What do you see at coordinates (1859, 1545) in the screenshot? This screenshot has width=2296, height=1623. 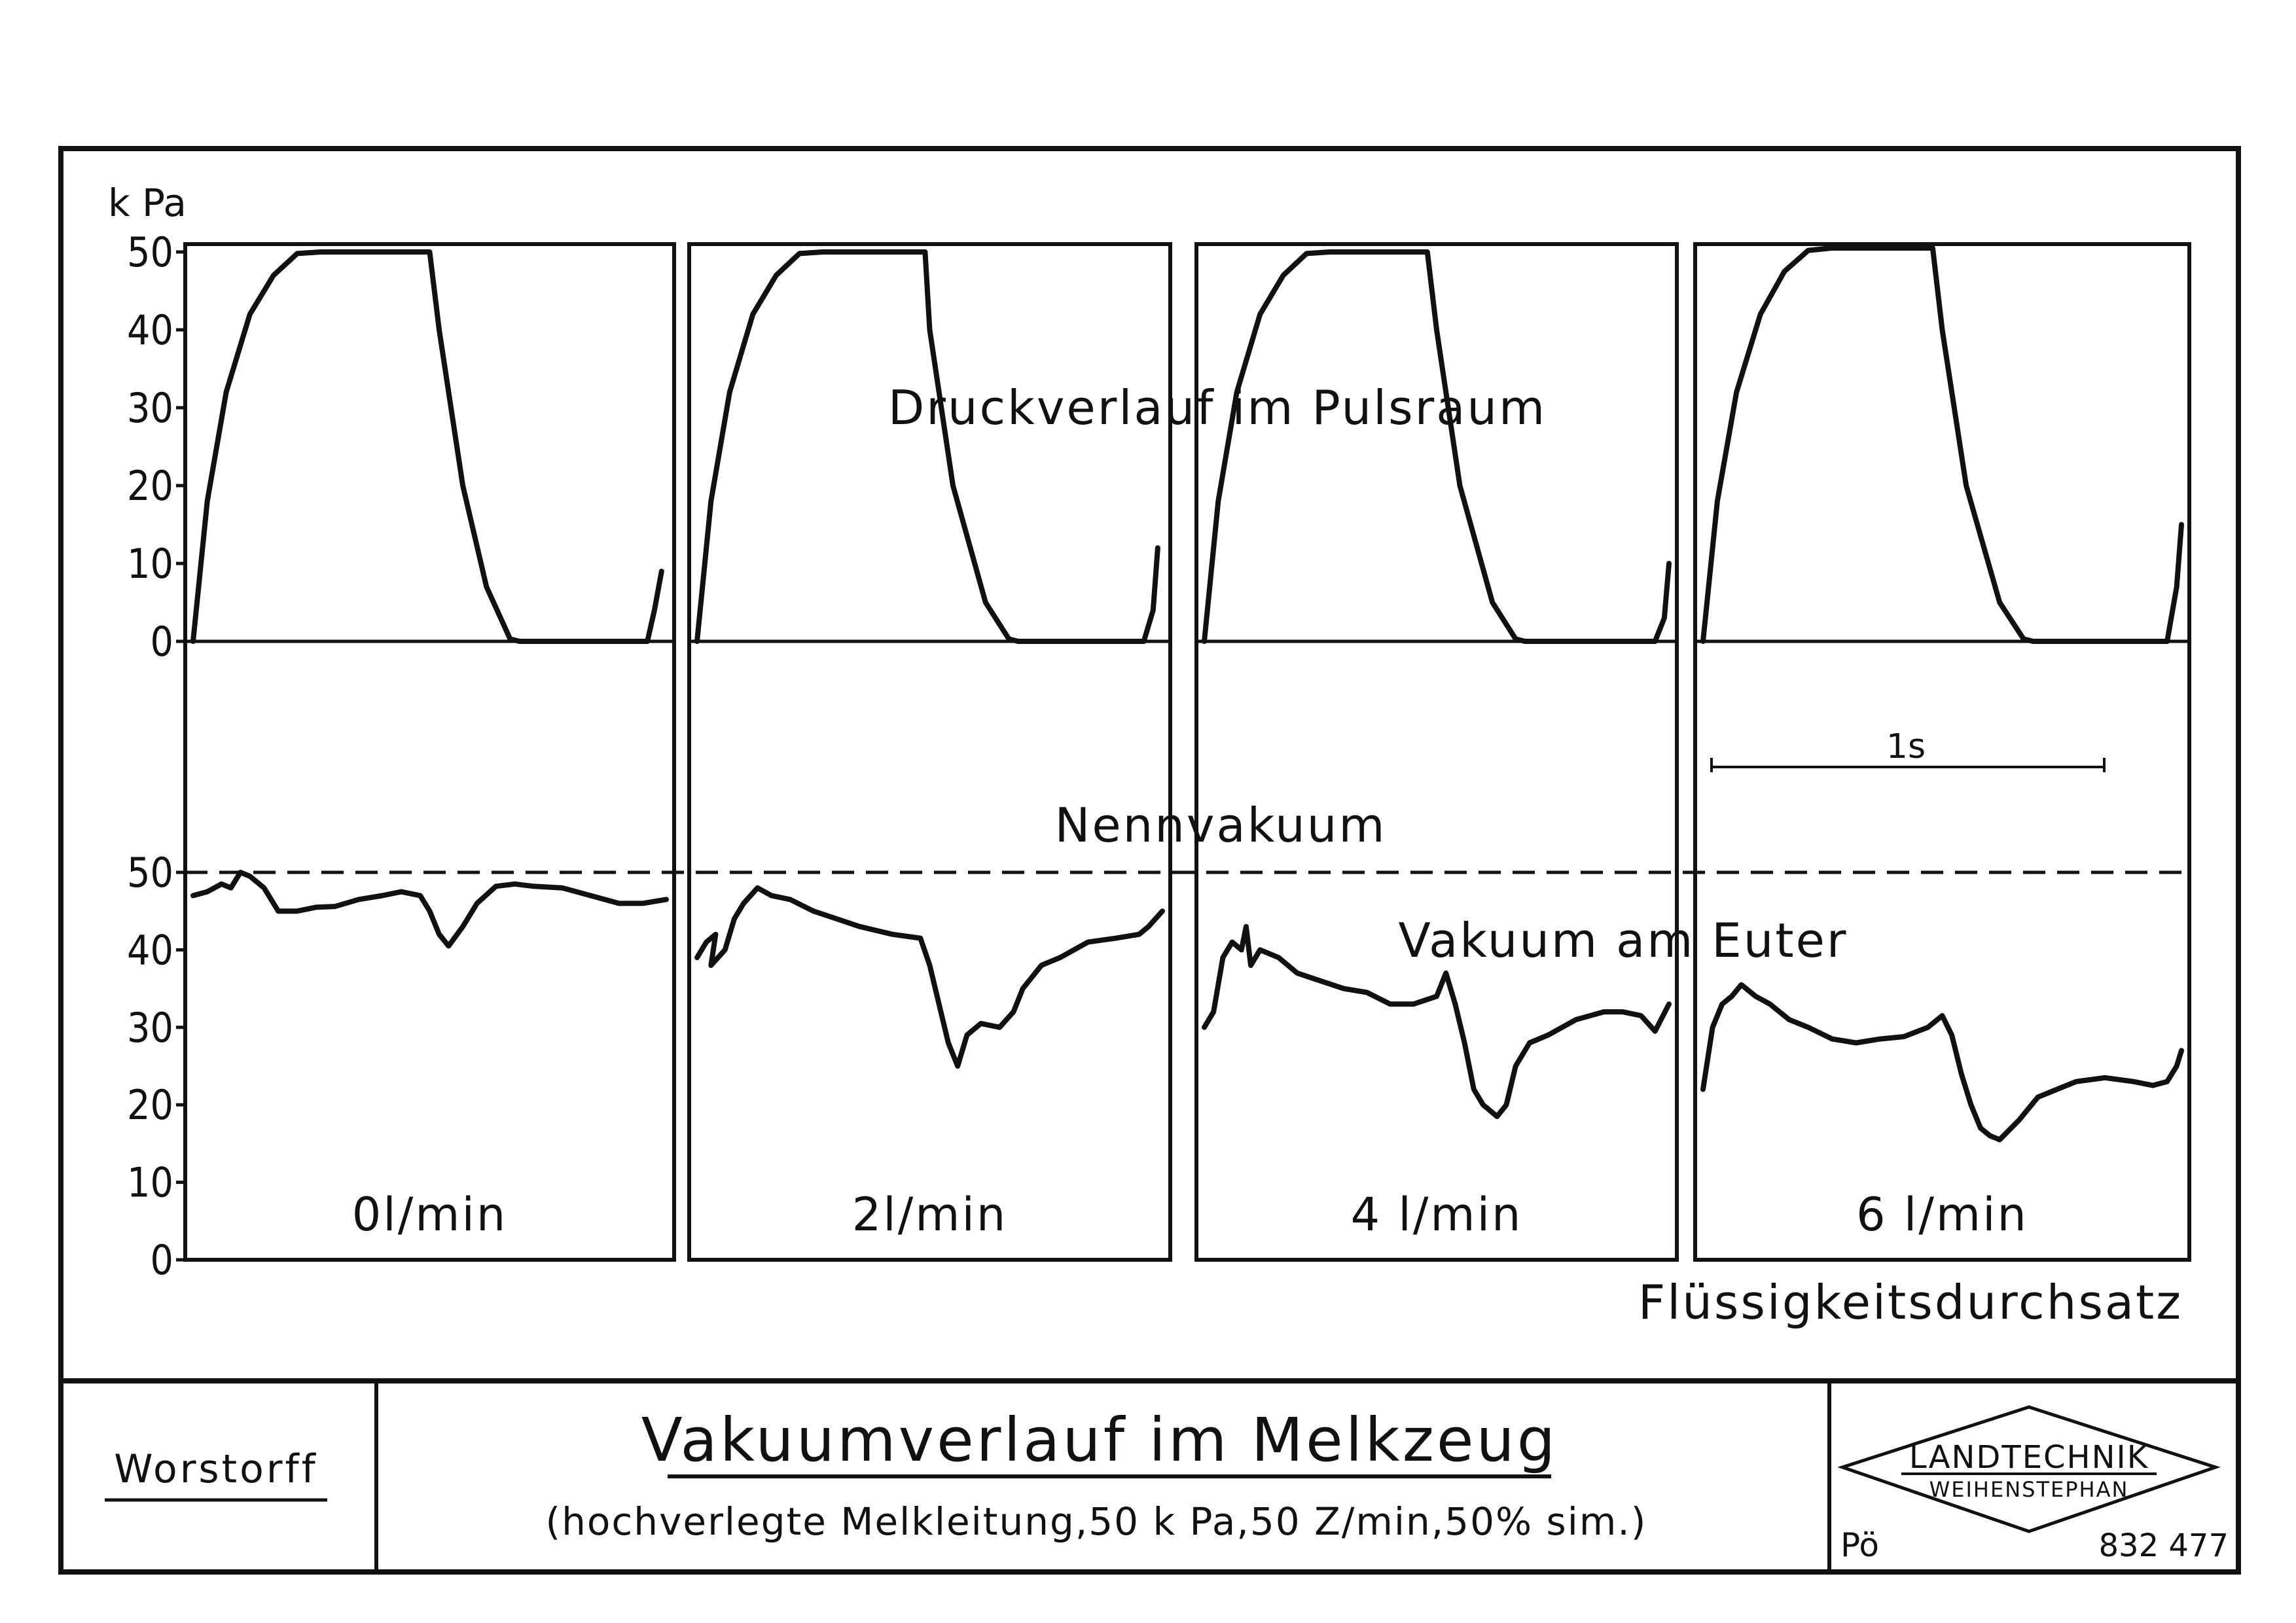 I see `author-initials: Pö` at bounding box center [1859, 1545].